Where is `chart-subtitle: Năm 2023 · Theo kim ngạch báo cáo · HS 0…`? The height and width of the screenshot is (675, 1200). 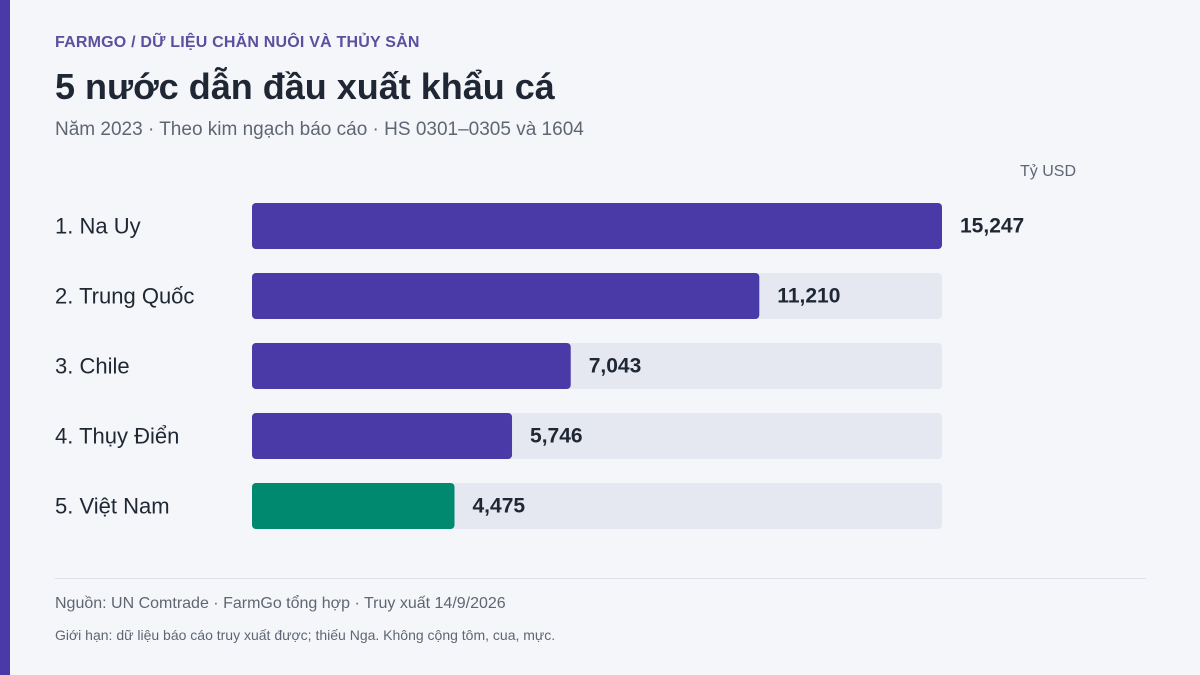 chart-subtitle: Năm 2023 · Theo kim ngạch báo cáo · HS 0… is located at coordinates (319, 129).